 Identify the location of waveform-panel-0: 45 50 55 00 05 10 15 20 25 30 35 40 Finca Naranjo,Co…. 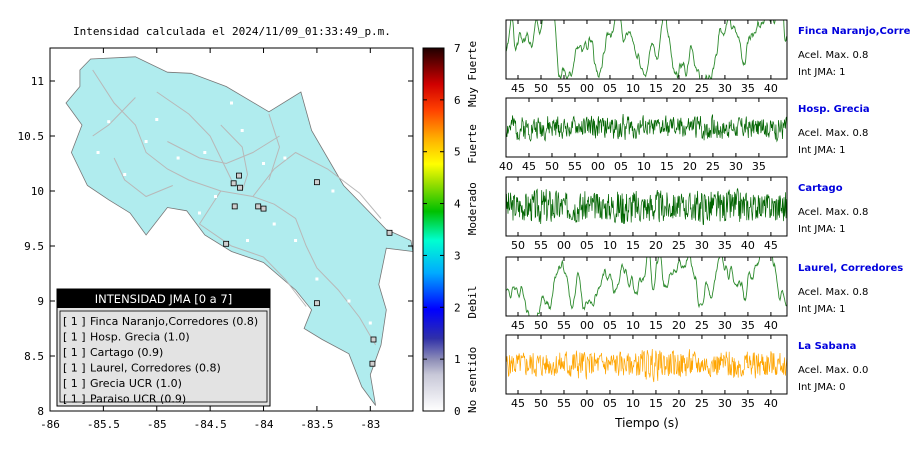
(707, 57).